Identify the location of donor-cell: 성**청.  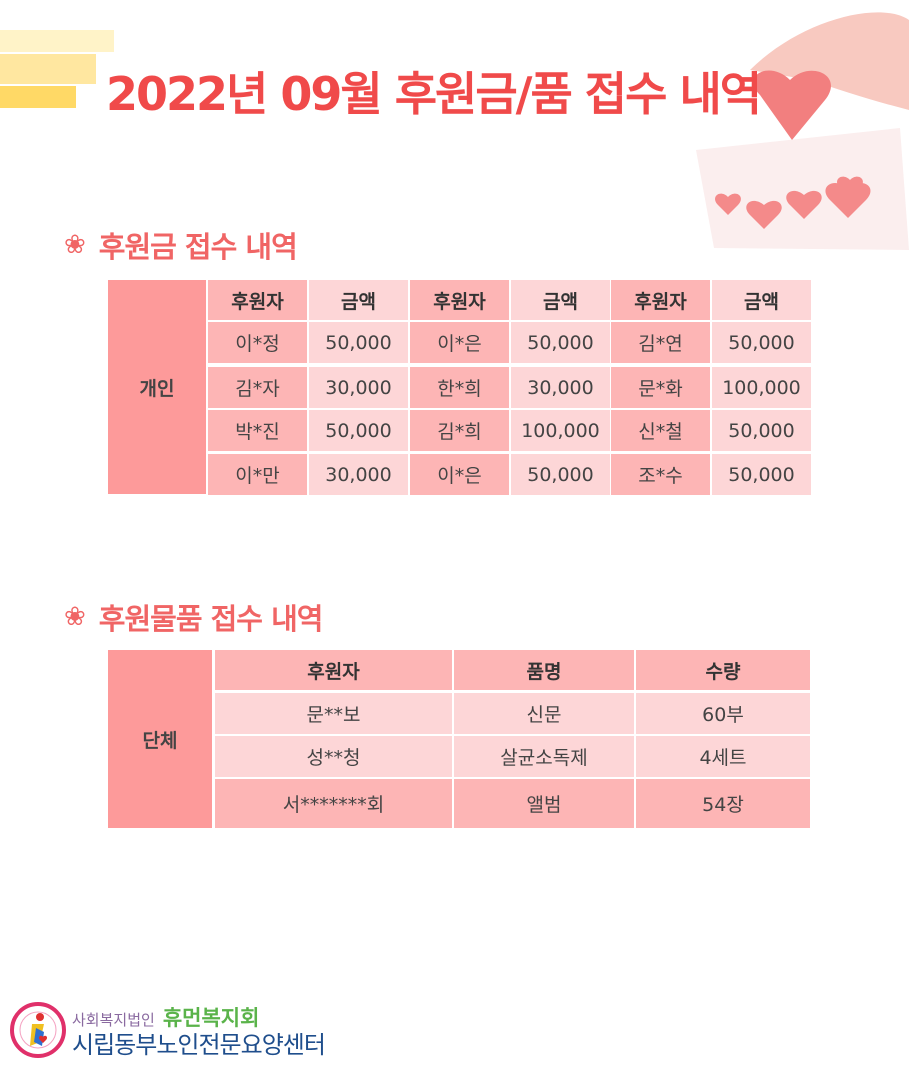
(333, 756).